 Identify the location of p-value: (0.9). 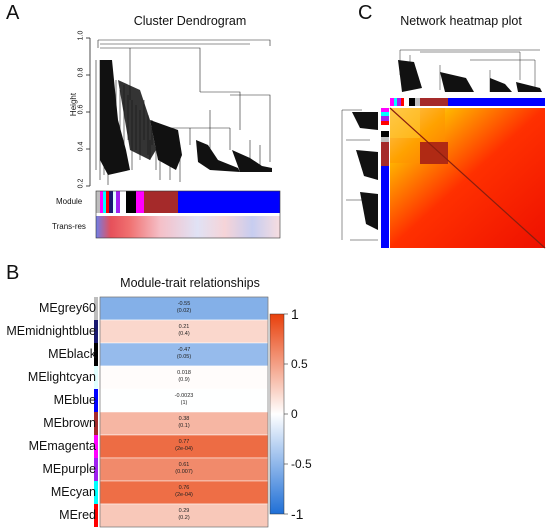
(184, 380).